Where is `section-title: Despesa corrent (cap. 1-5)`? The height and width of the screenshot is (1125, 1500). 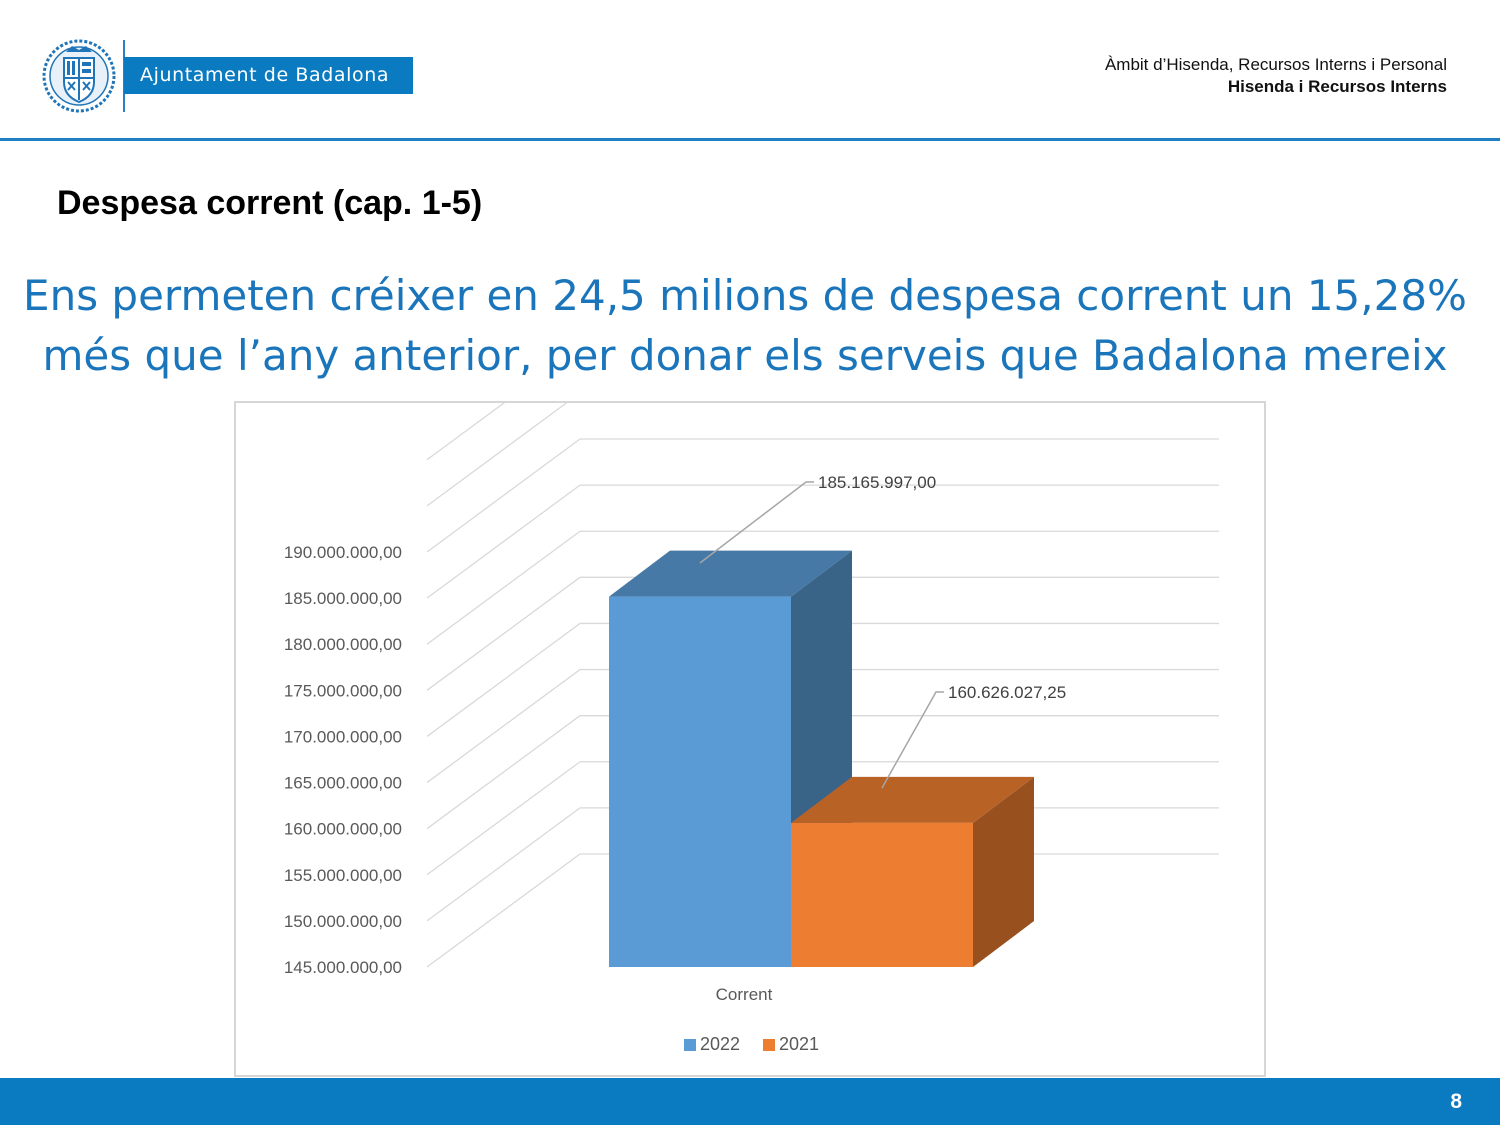
section-title: Despesa corrent (cap. 1-5) is located at coordinates (270, 203).